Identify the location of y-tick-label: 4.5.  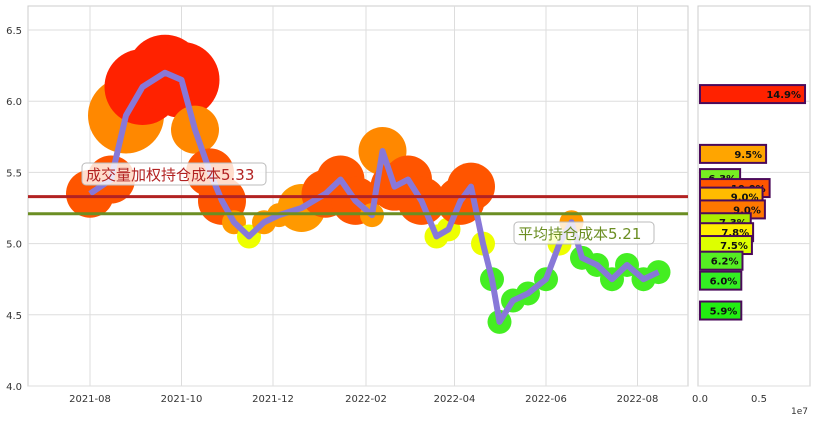
(14, 316).